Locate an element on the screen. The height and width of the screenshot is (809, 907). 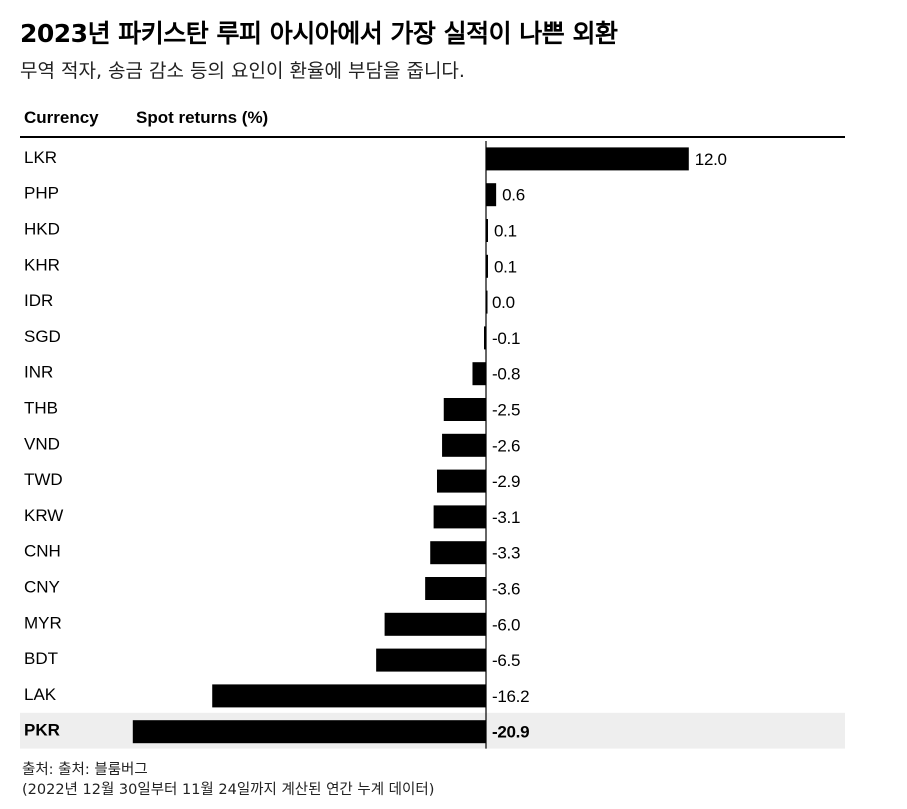
bar-hkd is located at coordinates (487, 230).